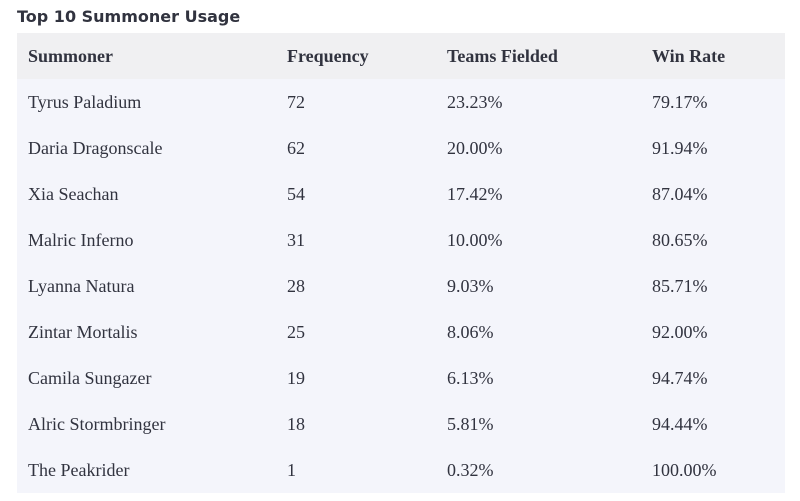 This screenshot has width=800, height=501. I want to click on header-row: Summoner Frequency Teams Fielded Win Rate, so click(401, 56).